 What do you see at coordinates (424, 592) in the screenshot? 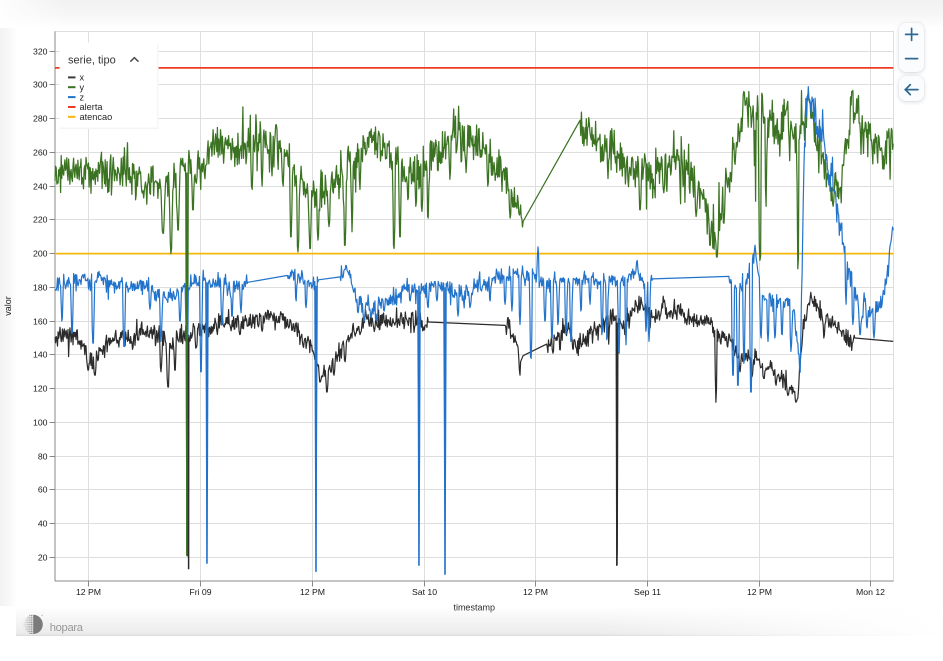
I see `svg-text: Sat 10` at bounding box center [424, 592].